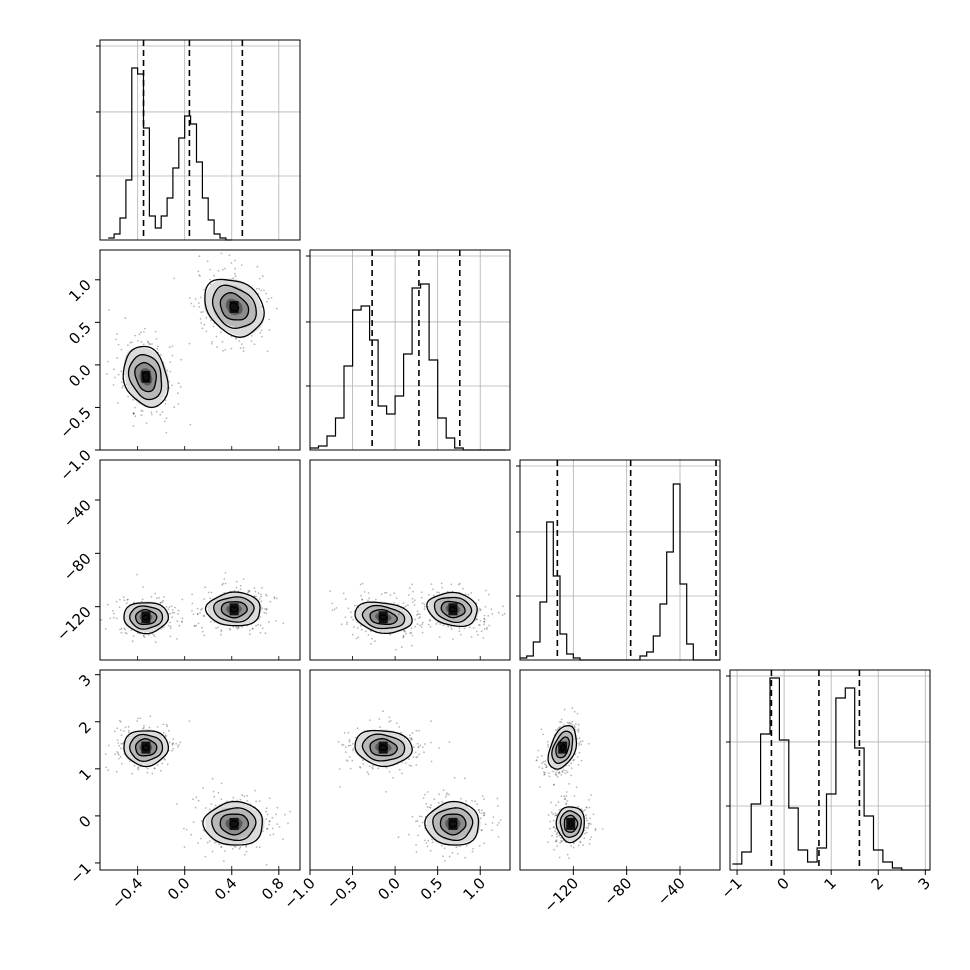 The width and height of the screenshot is (970, 970). Describe the element at coordinates (782, 883) in the screenshot. I see `x-tick-label: 0` at that location.